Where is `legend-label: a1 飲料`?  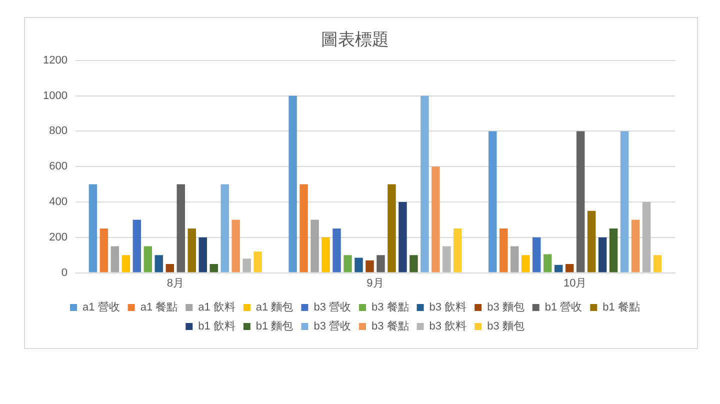 legend-label: a1 飲料 is located at coordinates (217, 307).